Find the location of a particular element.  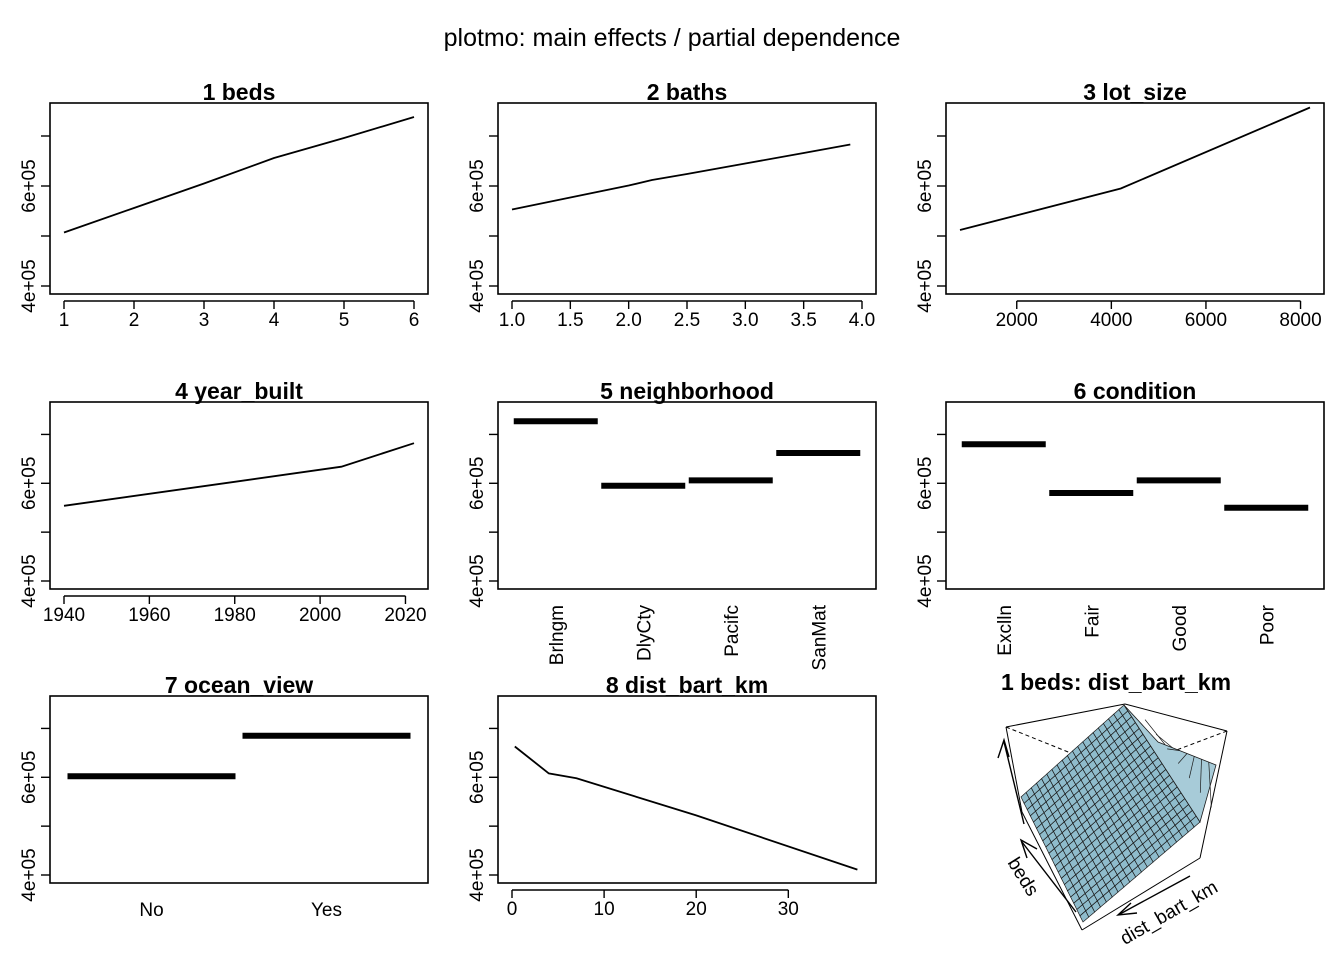

panel-title: 4 year_built is located at coordinates (239, 391).